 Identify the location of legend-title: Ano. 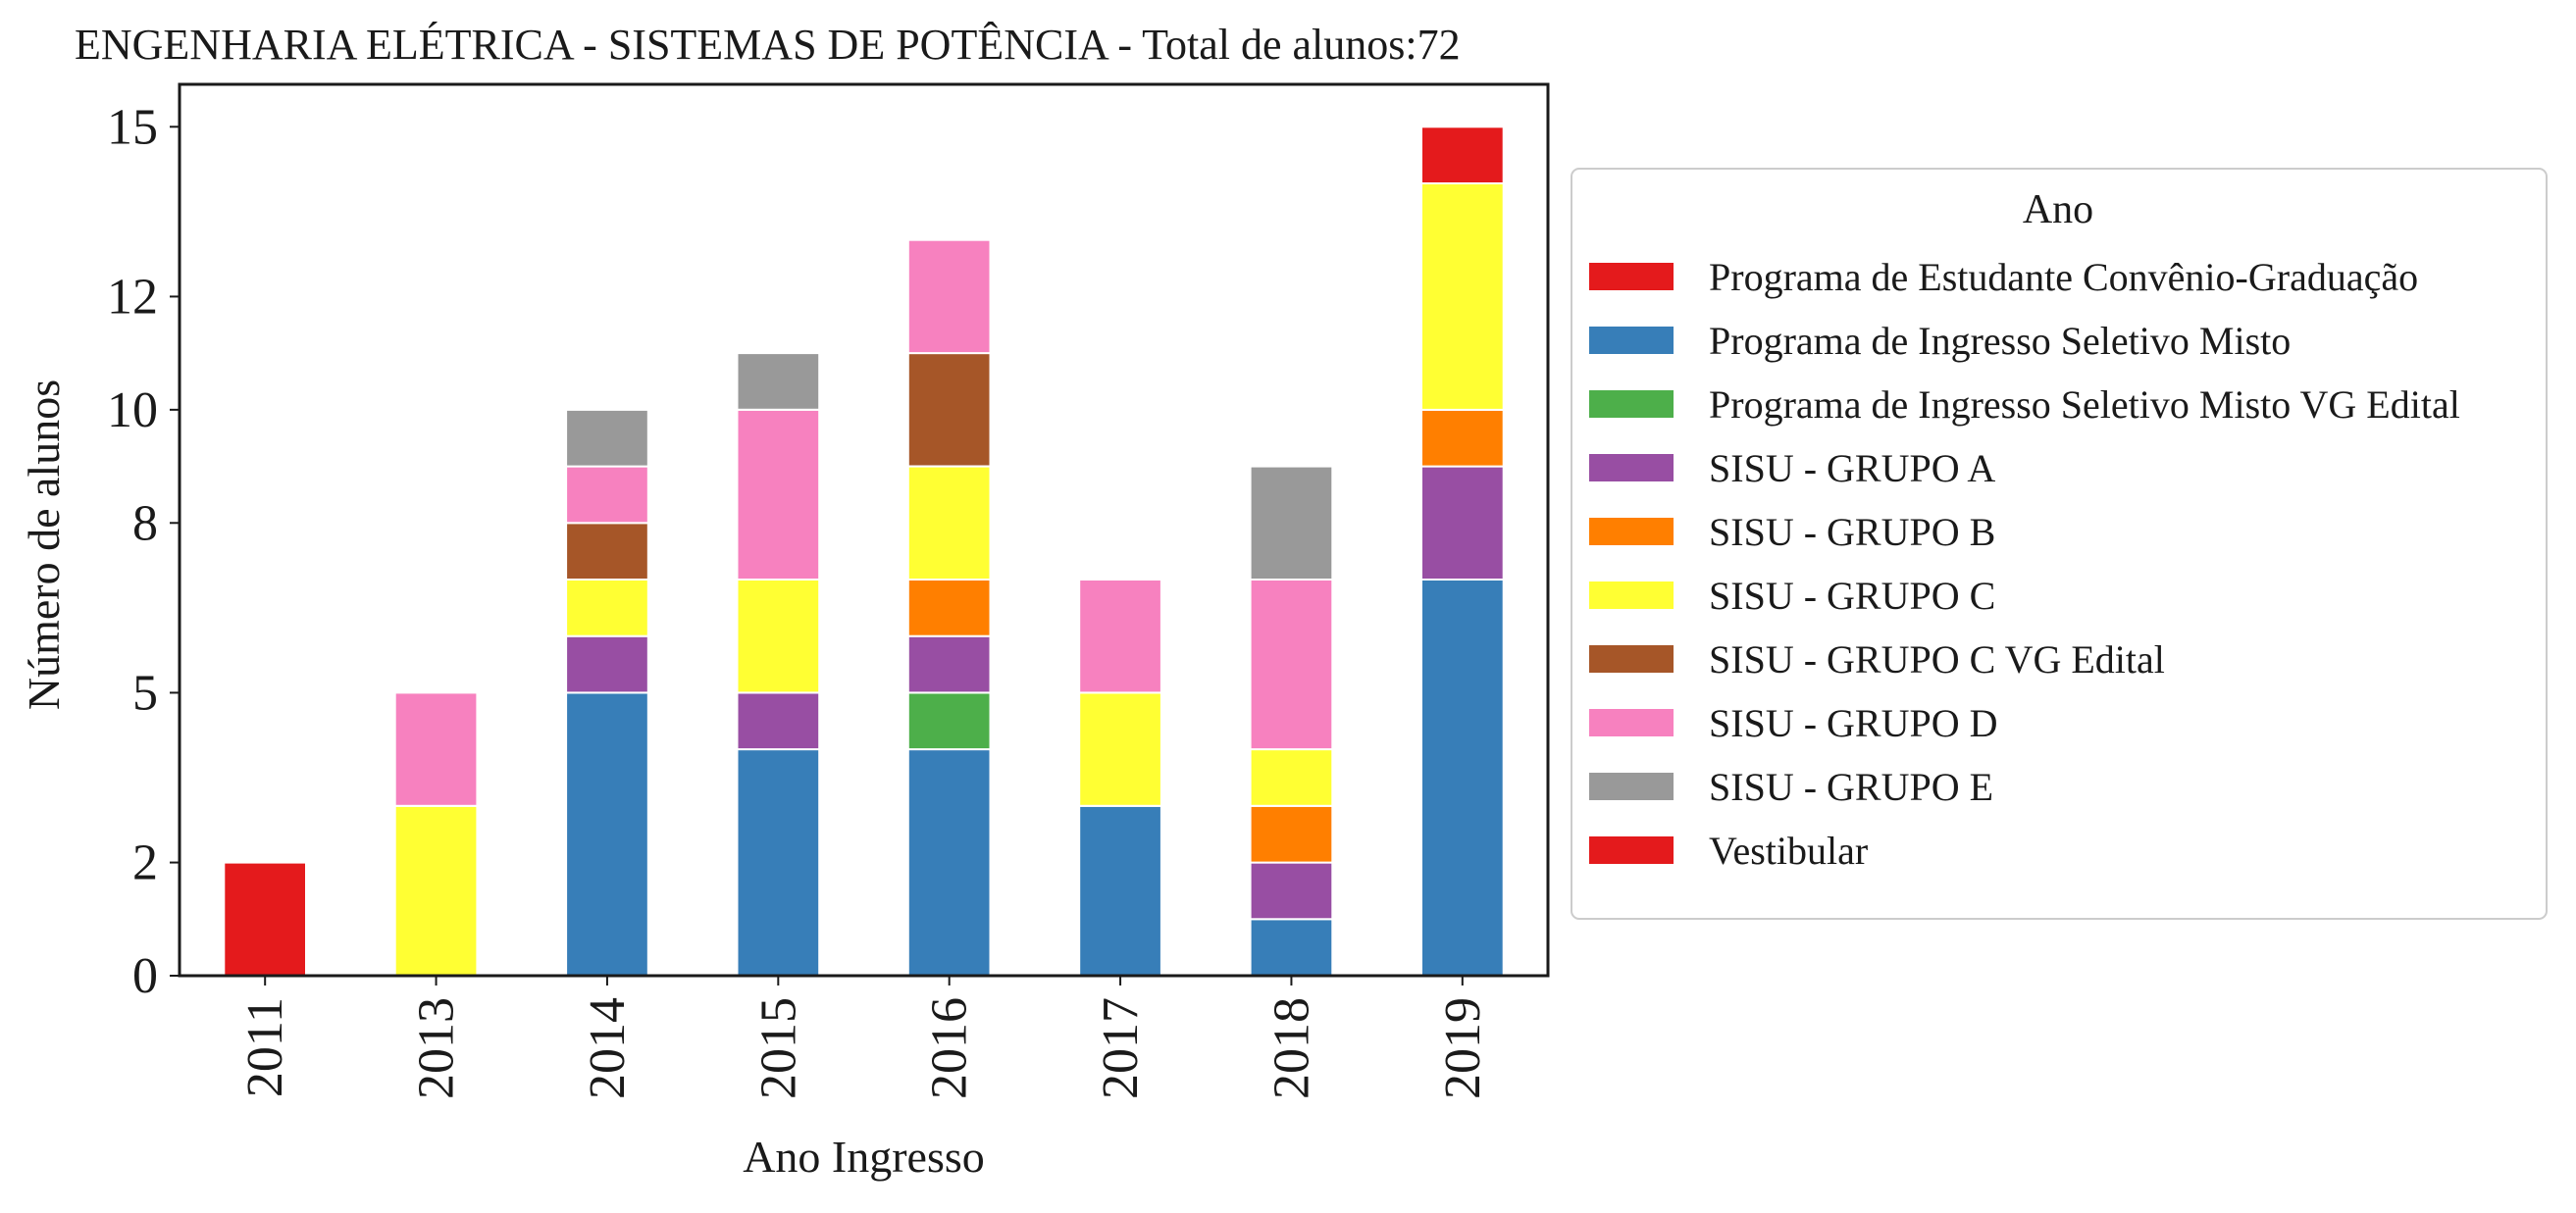
(2058, 209).